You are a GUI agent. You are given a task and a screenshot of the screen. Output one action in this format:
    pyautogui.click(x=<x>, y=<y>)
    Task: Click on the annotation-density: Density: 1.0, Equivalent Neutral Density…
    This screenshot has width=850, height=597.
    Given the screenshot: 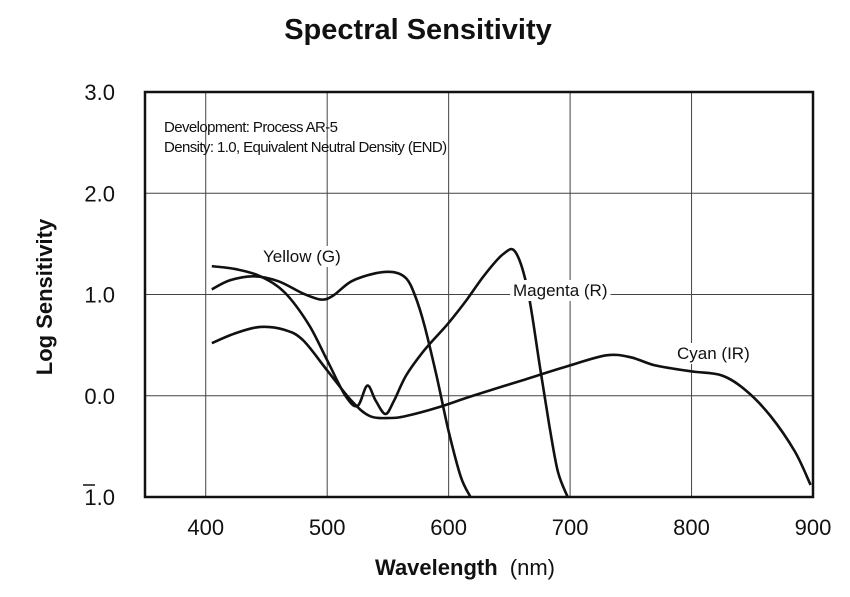 What is the action you would take?
    pyautogui.click(x=305, y=147)
    